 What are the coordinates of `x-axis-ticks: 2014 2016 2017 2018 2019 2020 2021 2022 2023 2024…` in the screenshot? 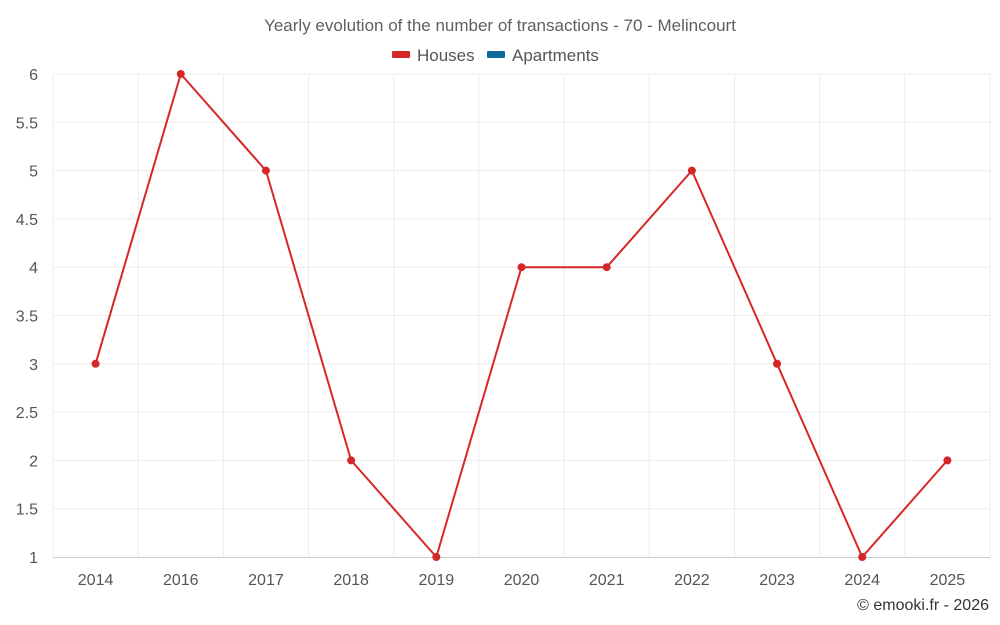 It's located at (522, 580).